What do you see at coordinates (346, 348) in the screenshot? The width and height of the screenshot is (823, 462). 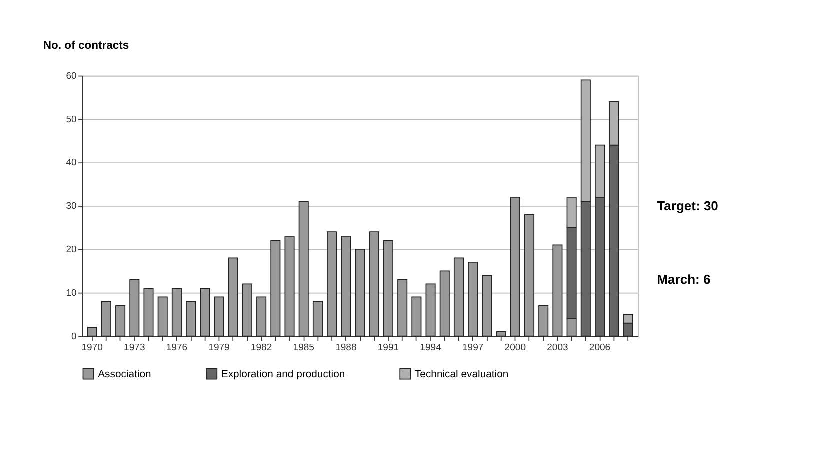 I see `x-tick-label: 1988` at bounding box center [346, 348].